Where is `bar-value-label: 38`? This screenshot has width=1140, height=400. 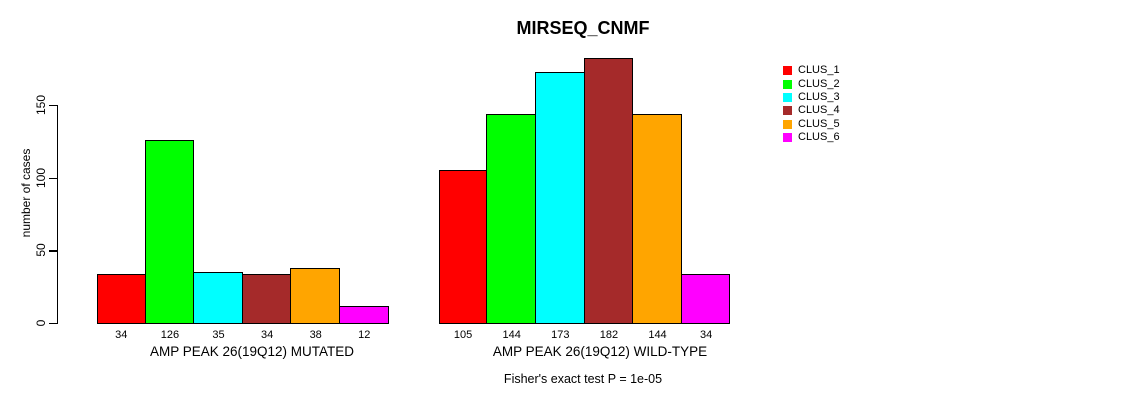 bar-value-label: 38 is located at coordinates (315, 335).